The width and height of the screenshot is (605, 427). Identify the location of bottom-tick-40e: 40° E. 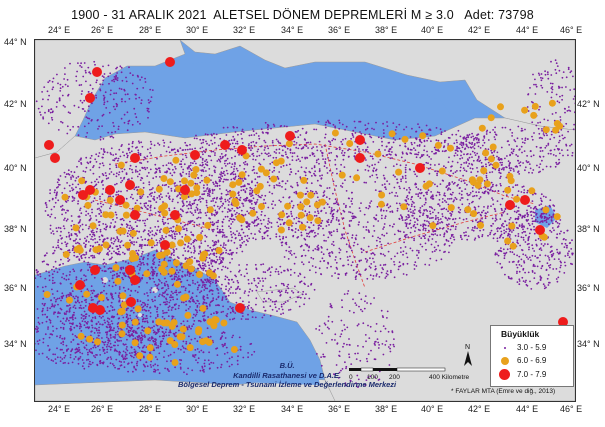
(432, 409).